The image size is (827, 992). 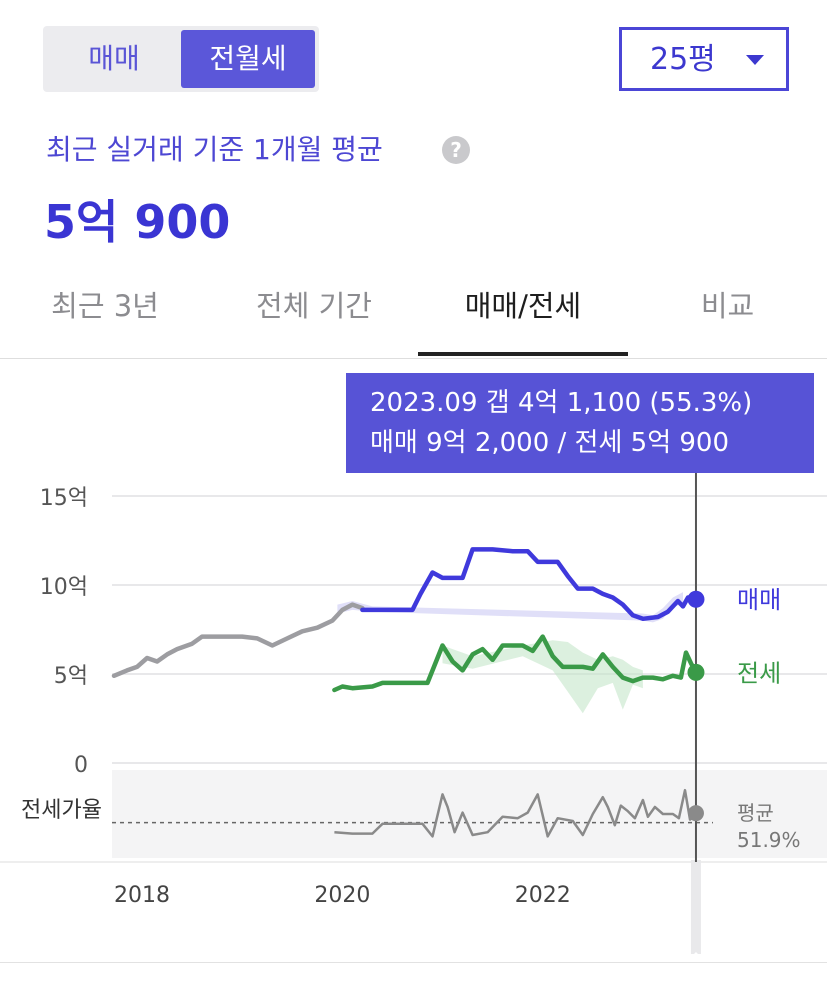 I want to click on tooltip-gap-line: 2023.09 갭 4억 1,100 (55.3%), so click(x=561, y=403).